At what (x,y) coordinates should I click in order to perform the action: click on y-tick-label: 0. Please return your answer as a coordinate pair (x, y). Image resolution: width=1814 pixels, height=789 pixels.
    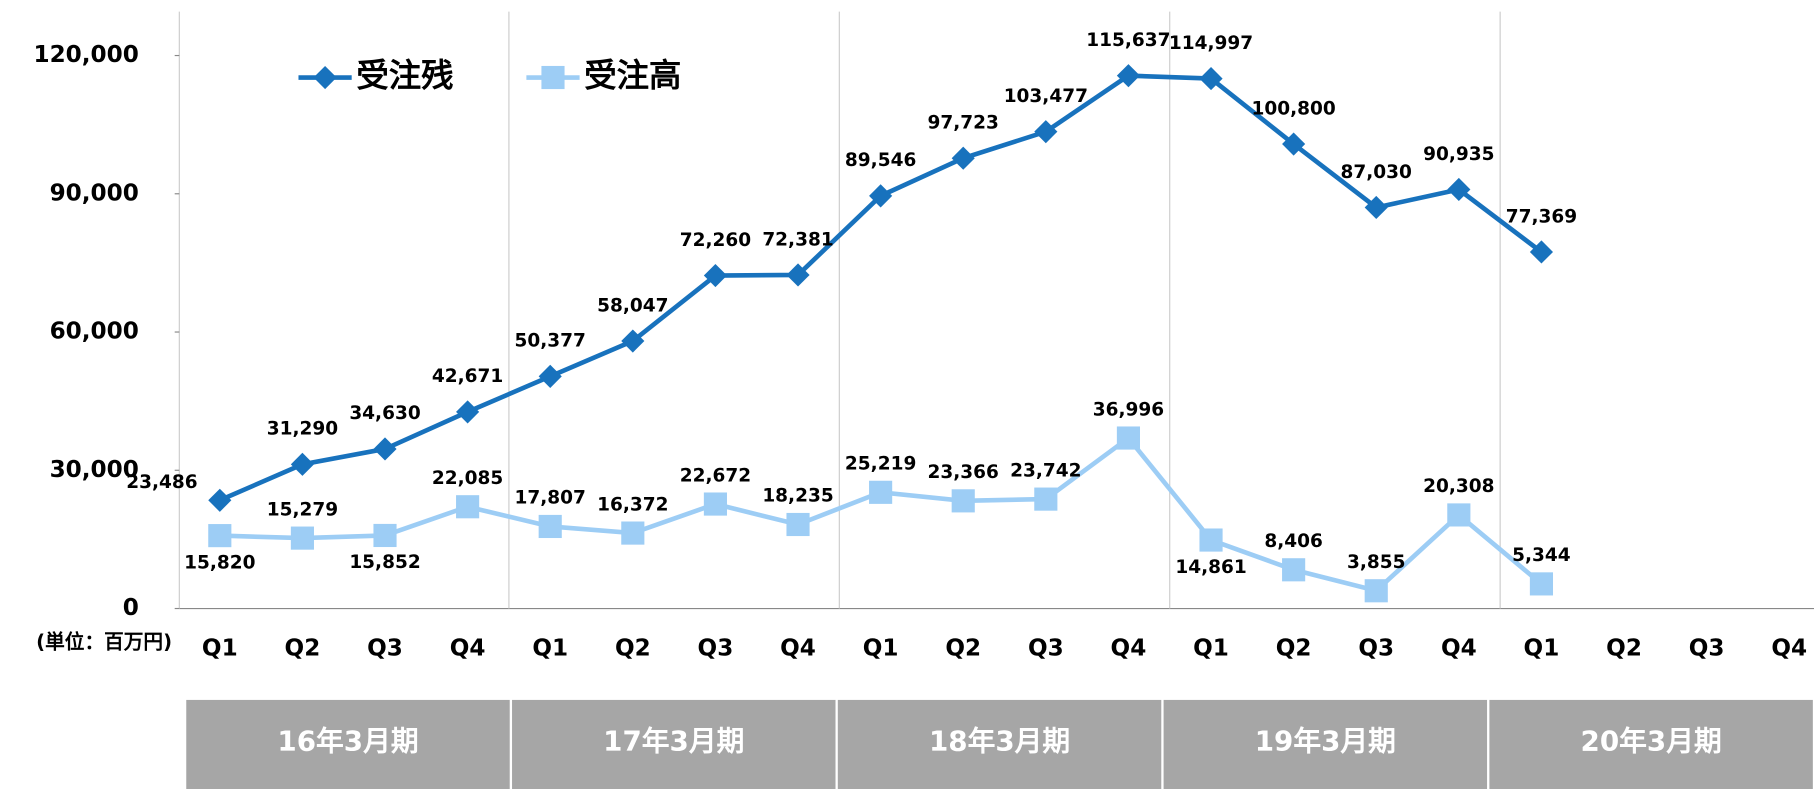
    Looking at the image, I should click on (131, 608).